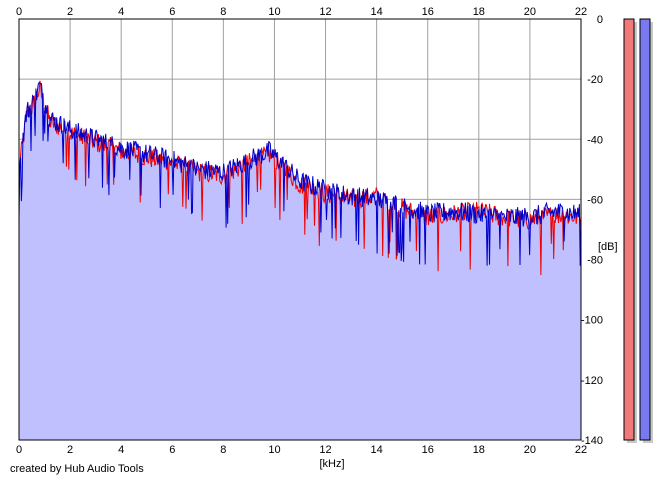 Image resolution: width=664 pixels, height=481 pixels. I want to click on x-tick-top-5: 10, so click(274, 12).